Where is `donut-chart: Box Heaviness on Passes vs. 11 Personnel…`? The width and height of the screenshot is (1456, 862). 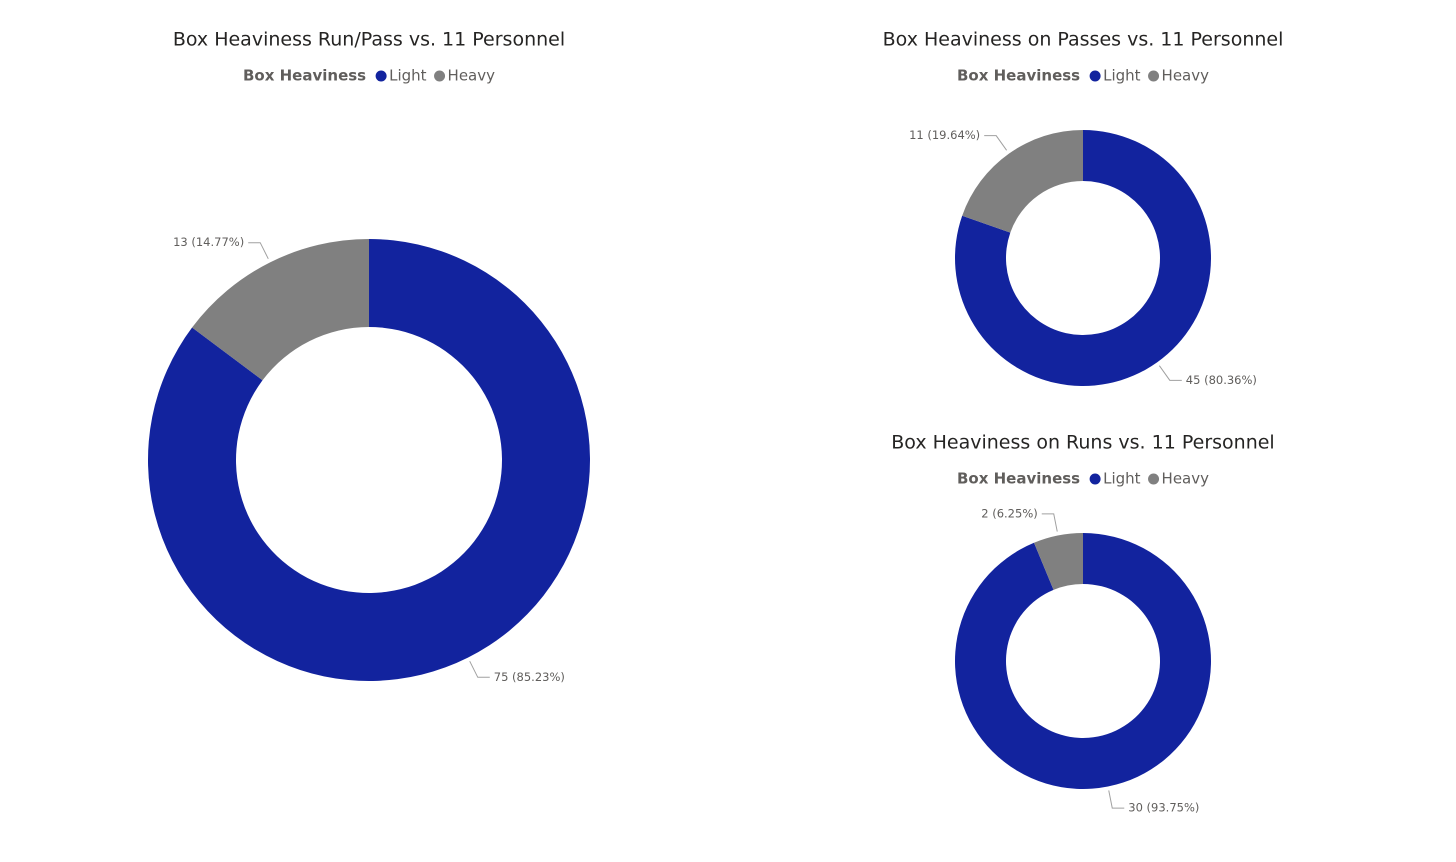
donut-chart: Box Heaviness on Passes vs. 11 Personnel… is located at coordinates (1083, 208).